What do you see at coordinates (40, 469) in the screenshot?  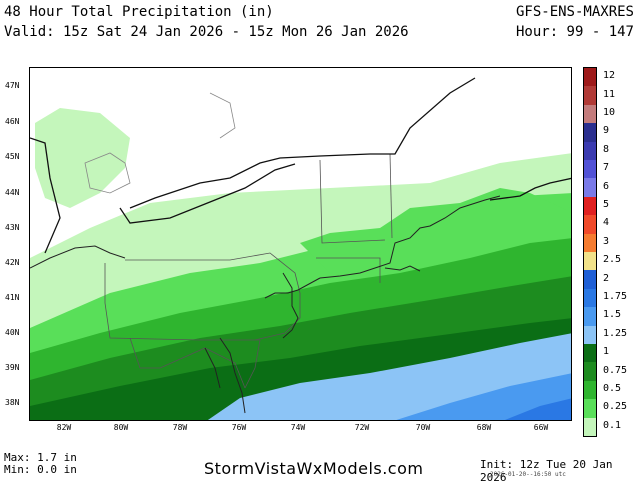 I see `min-value: Min: 0.0 in` at bounding box center [40, 469].